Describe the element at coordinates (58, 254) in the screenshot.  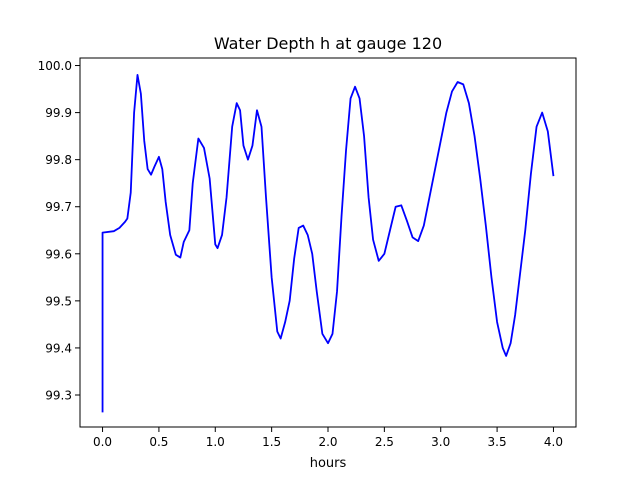
I see `y-tick-label: 99.6` at that location.